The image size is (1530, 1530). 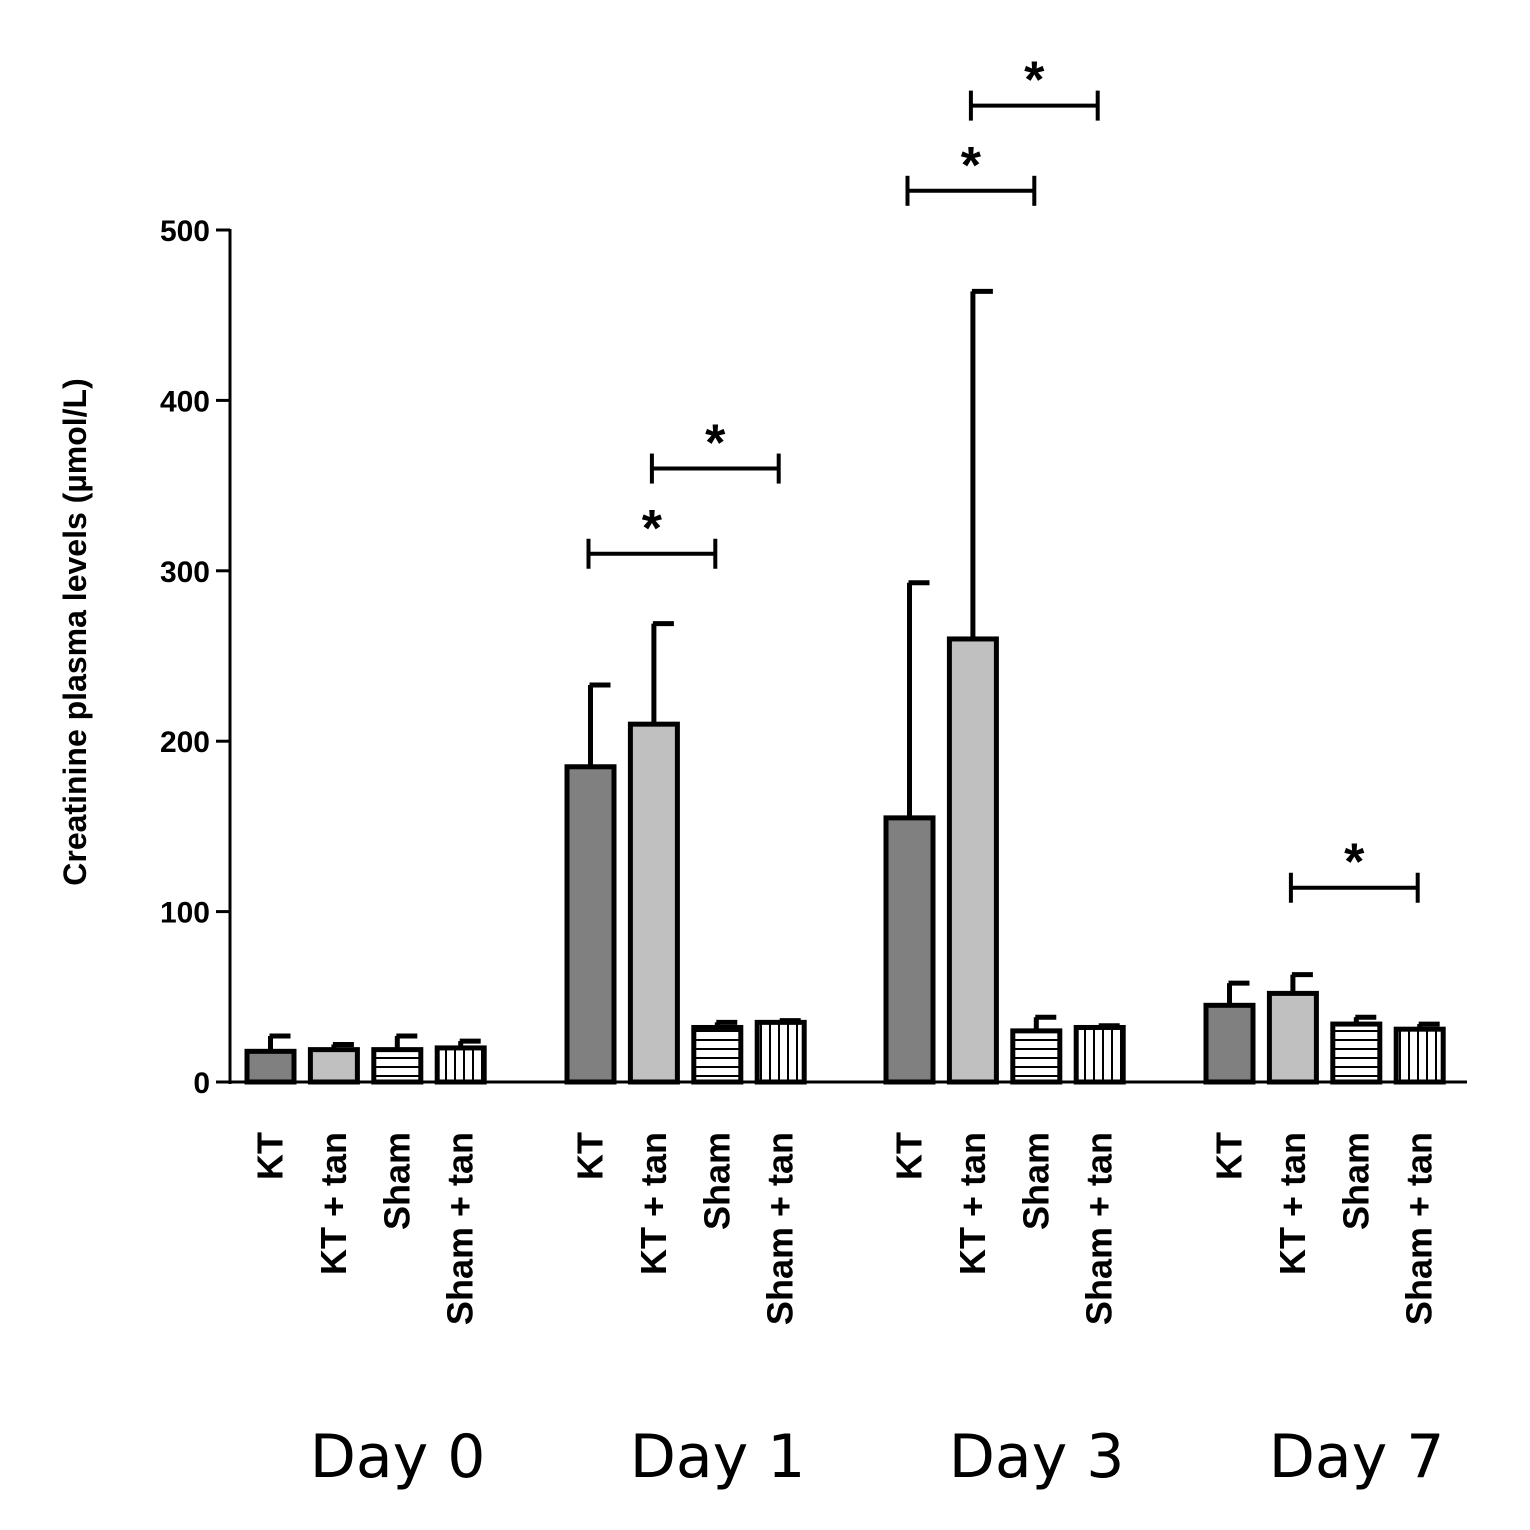 I want to click on y-tick-label: 100, so click(x=185, y=913).